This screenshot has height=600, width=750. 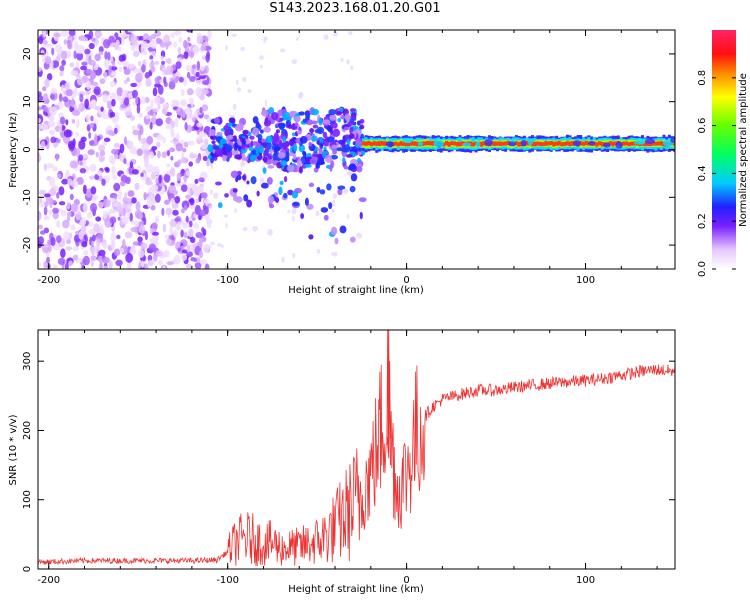 What do you see at coordinates (702, 173) in the screenshot?
I see `colorbar-tick-label: 0.4` at bounding box center [702, 173].